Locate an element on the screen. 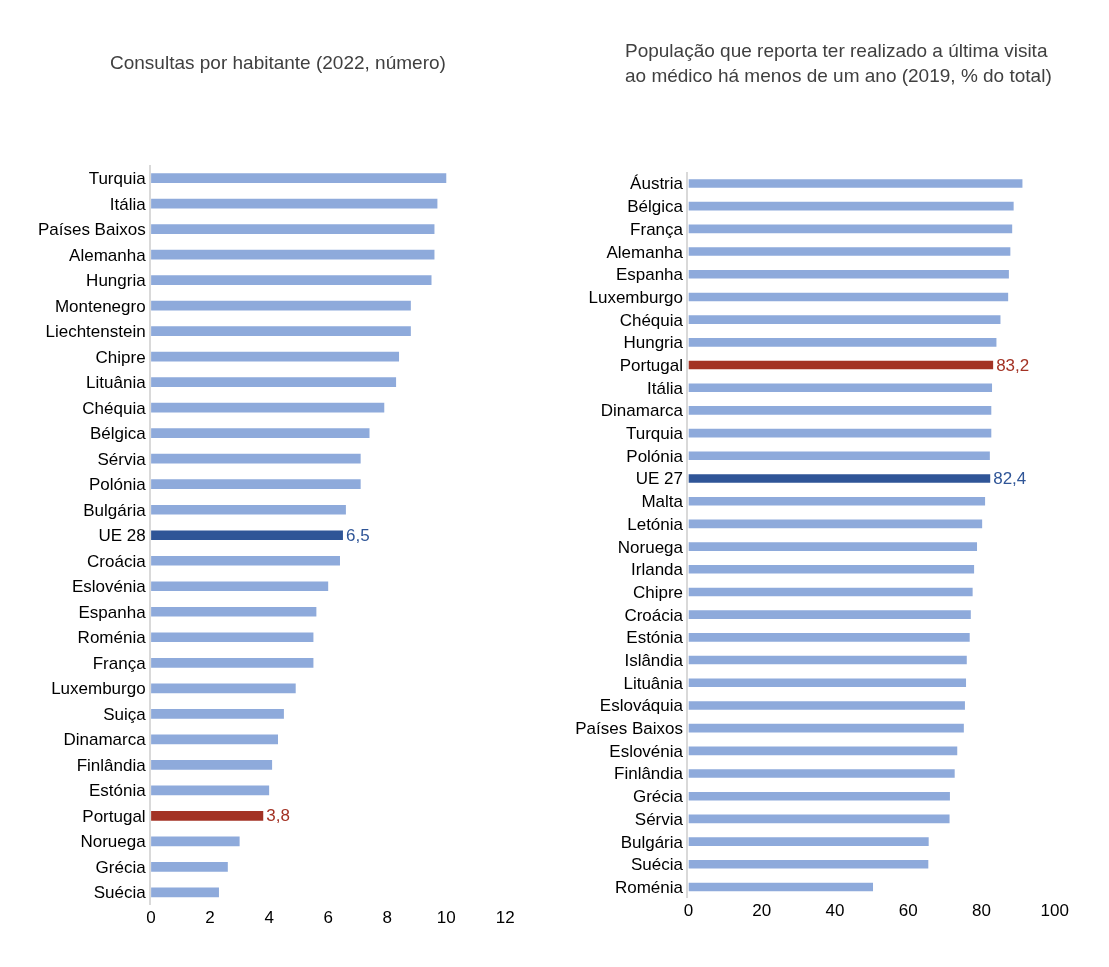 The width and height of the screenshot is (1109, 967). y-tick-label: UE 28 is located at coordinates (122, 536).